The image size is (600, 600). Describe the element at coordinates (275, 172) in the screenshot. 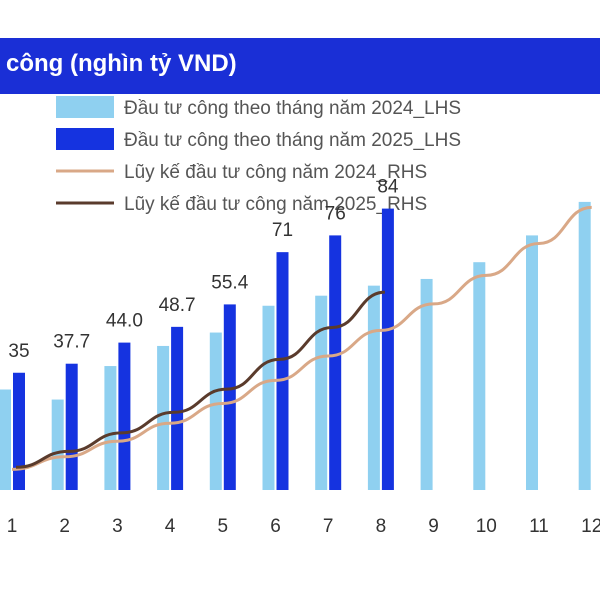

I see `legend-label-3: Lũy kế đầu tư công năm 2024_RHS` at that location.